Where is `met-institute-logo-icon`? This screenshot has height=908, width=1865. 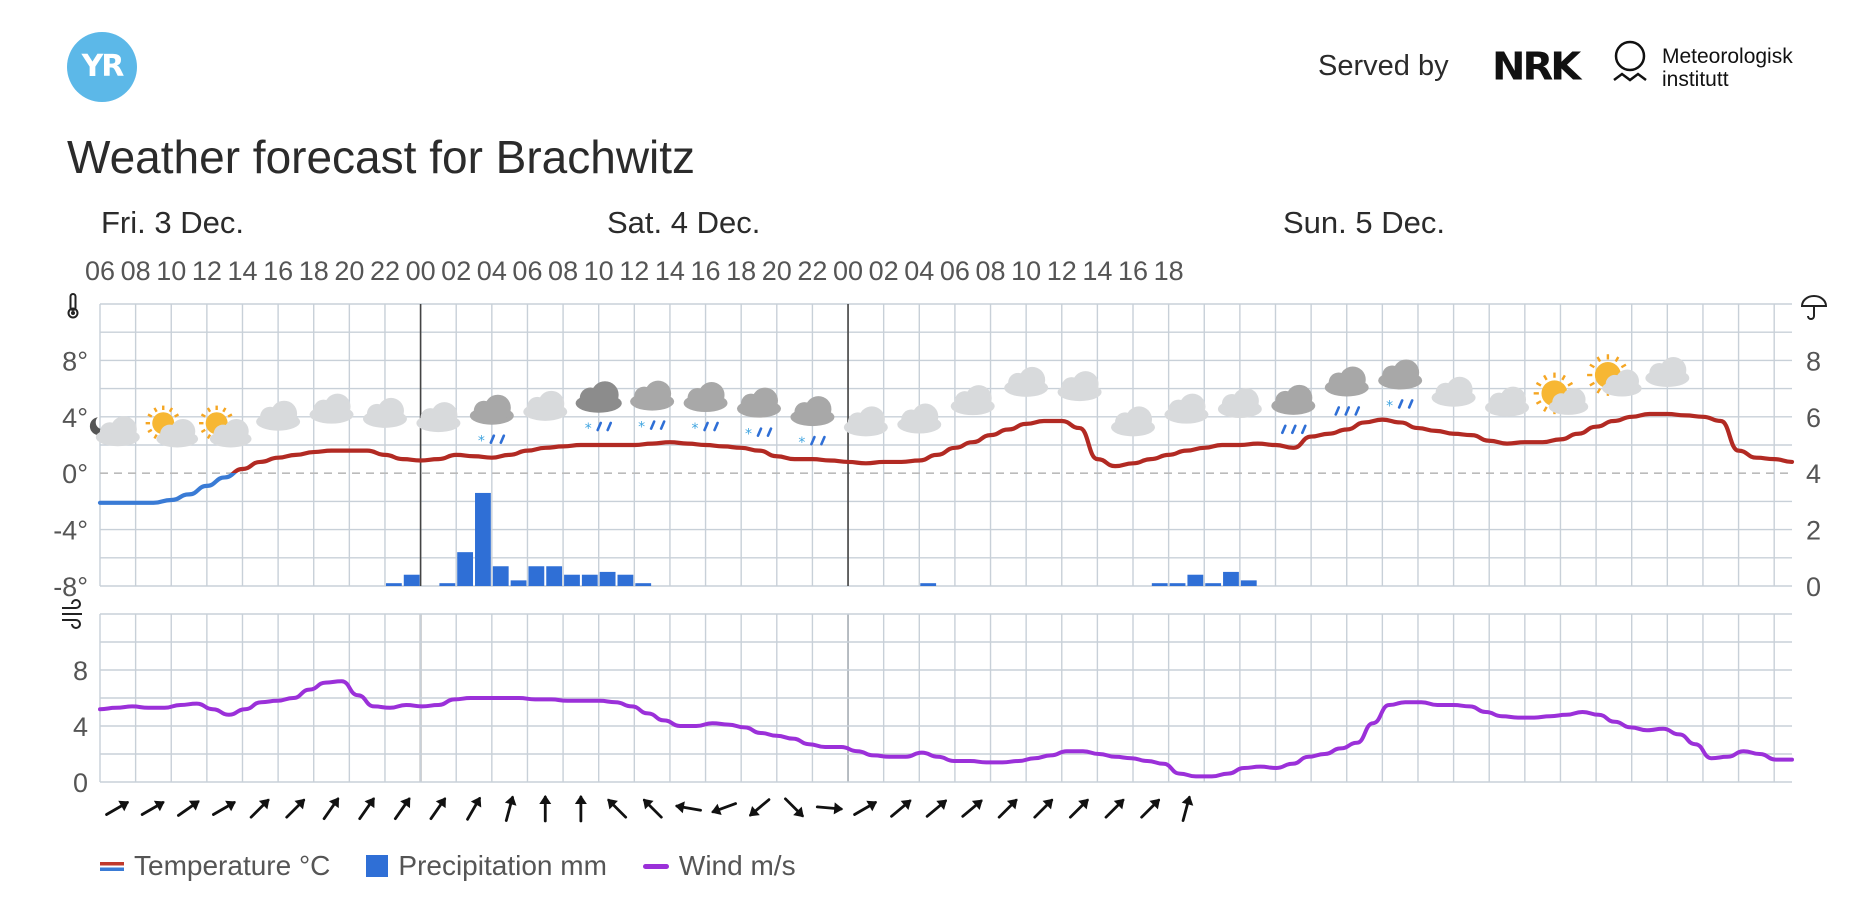
met-institute-logo-icon is located at coordinates (1630, 61).